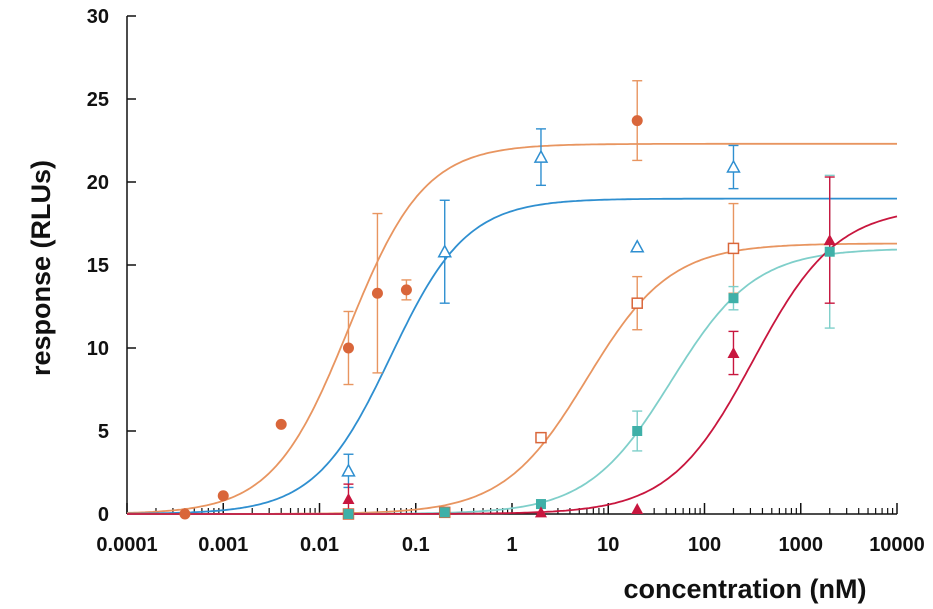 The image size is (933, 609). What do you see at coordinates (126, 545) in the screenshot?
I see `x-tick-label: 0.0001` at bounding box center [126, 545].